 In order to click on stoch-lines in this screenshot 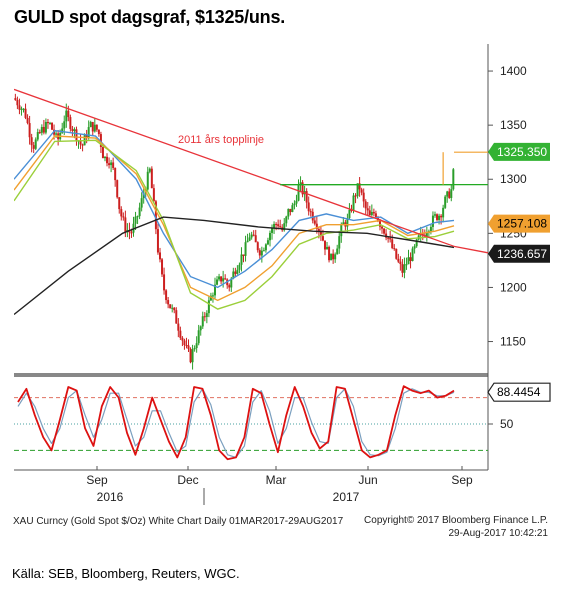, I will do `click(236, 423)`.